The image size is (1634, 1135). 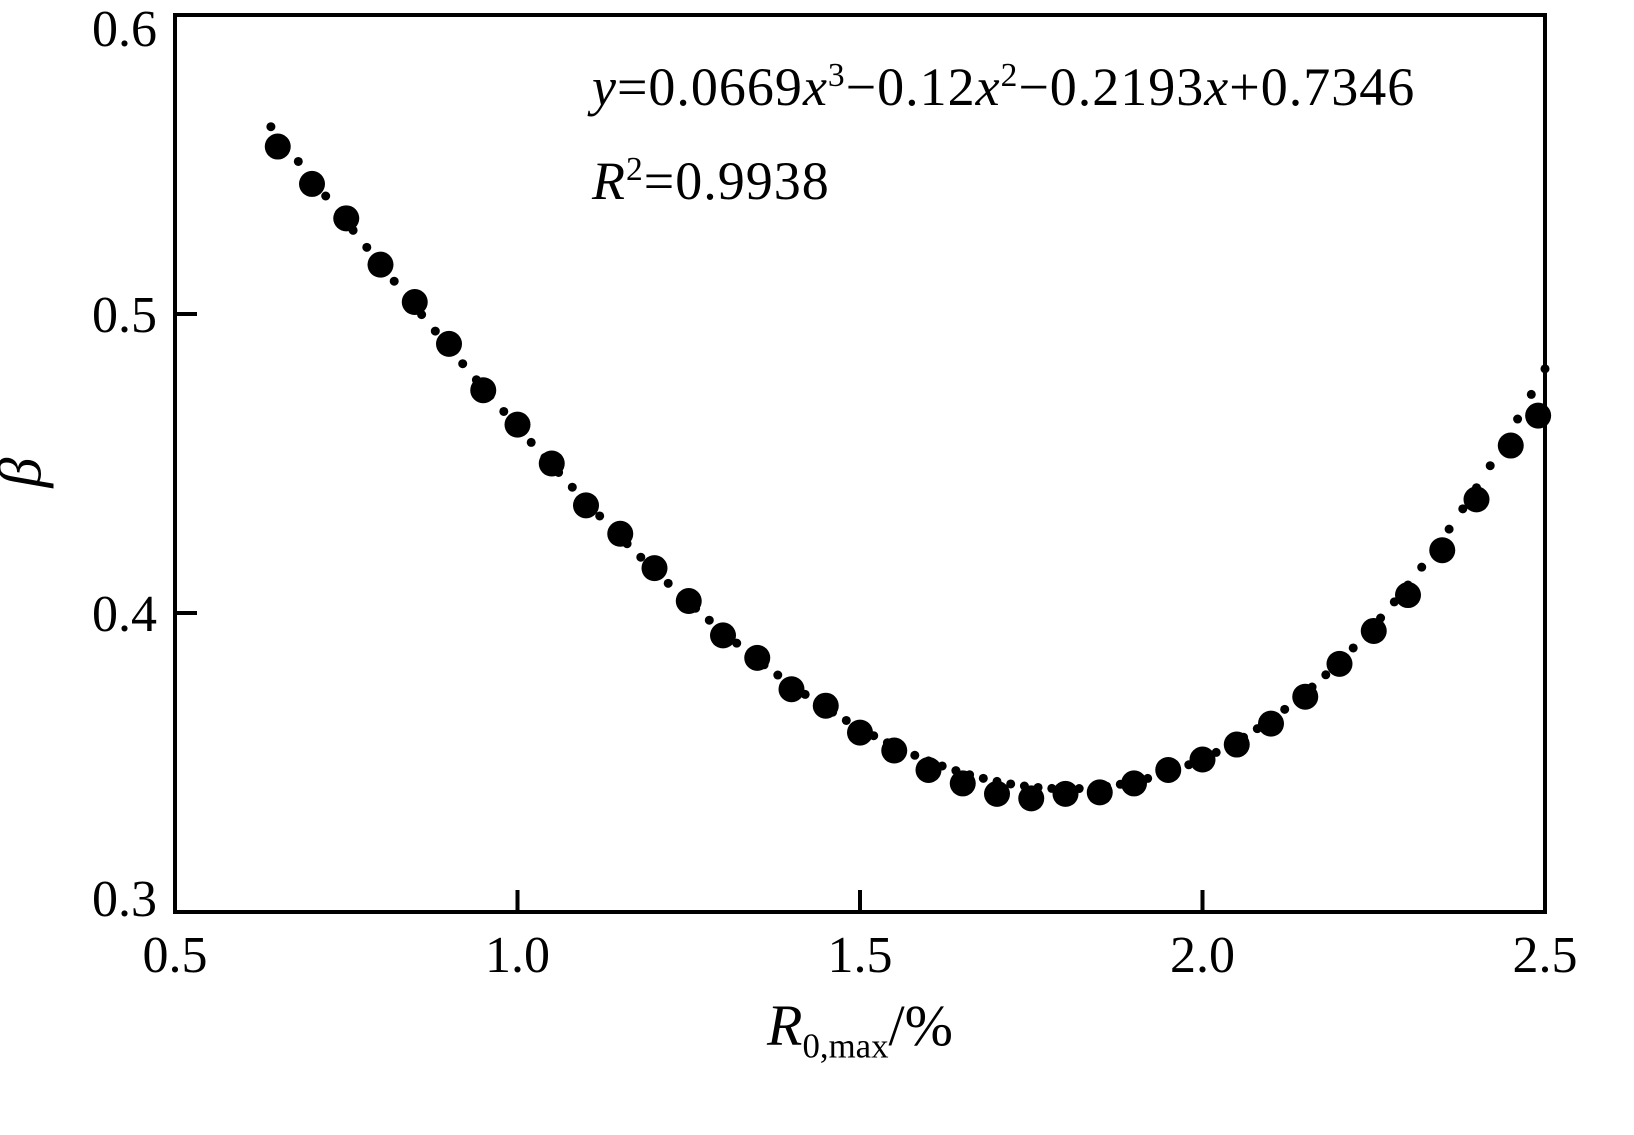 I want to click on y-tick-label: 0.5, so click(x=124, y=315).